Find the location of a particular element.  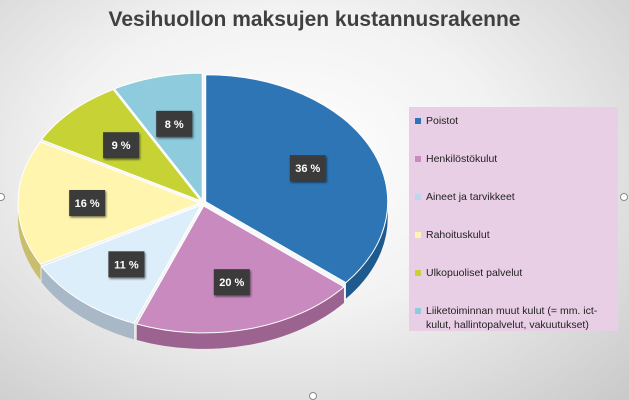

legend-label: Henkilöstökulut is located at coordinates (462, 159).